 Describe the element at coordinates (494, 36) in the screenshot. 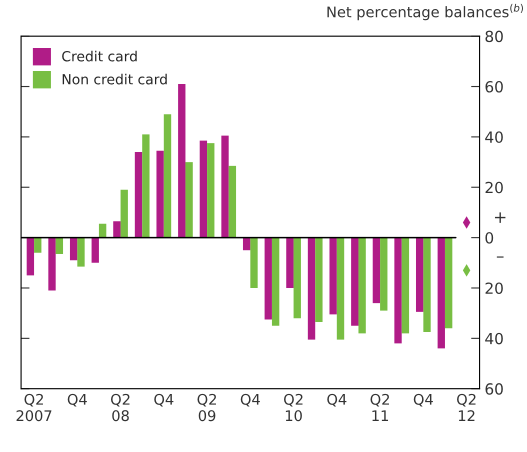

I see `y-tick-label: 80` at that location.